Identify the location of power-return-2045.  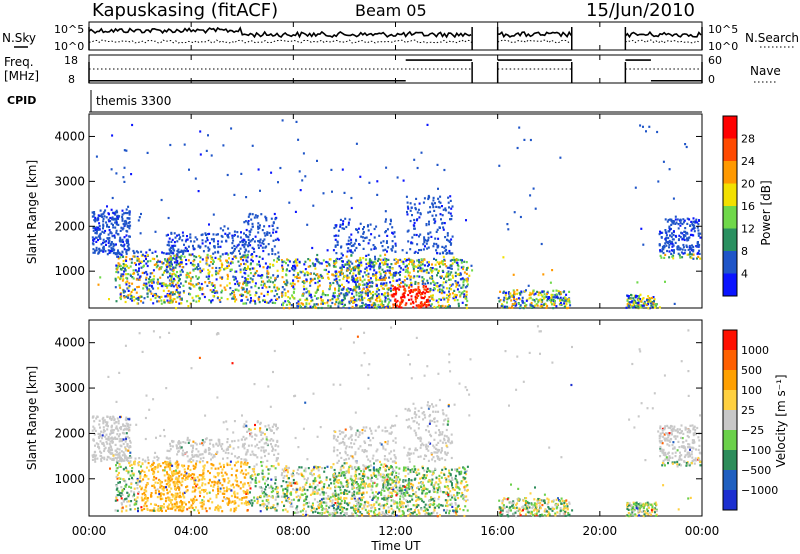
(381, 286).